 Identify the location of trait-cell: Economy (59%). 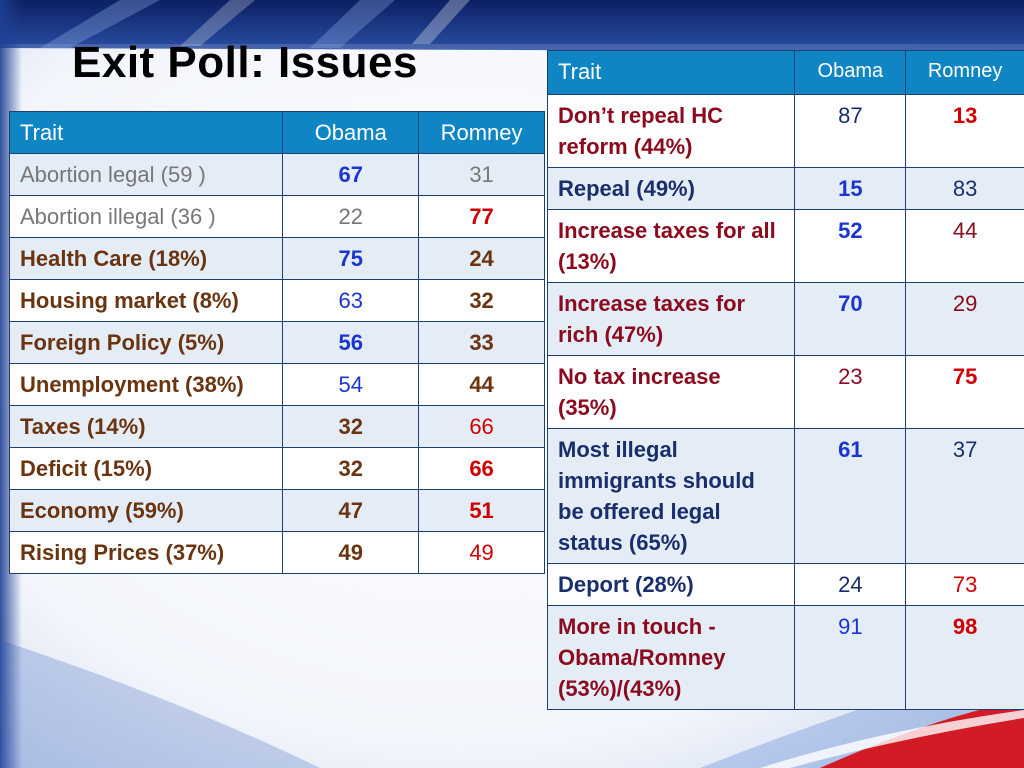
(146, 510).